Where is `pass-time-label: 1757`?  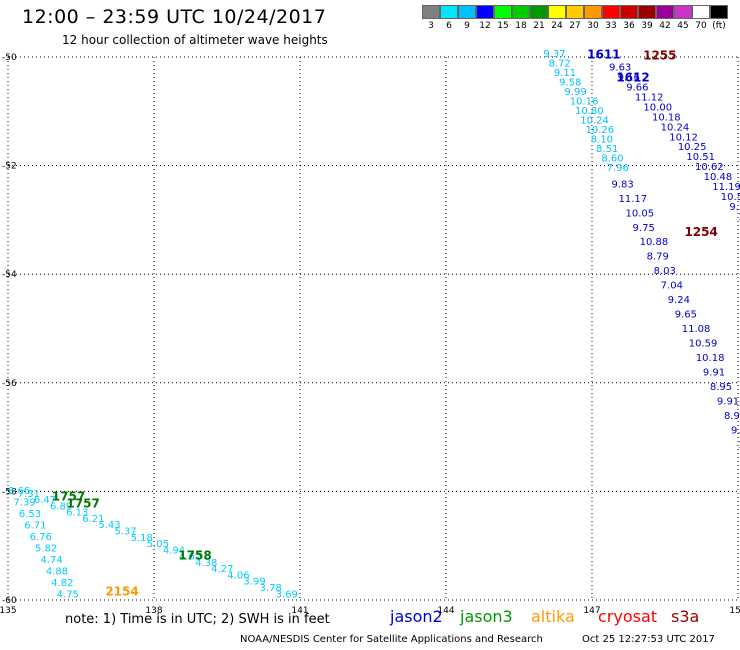 pass-time-label: 1757 is located at coordinates (68, 497).